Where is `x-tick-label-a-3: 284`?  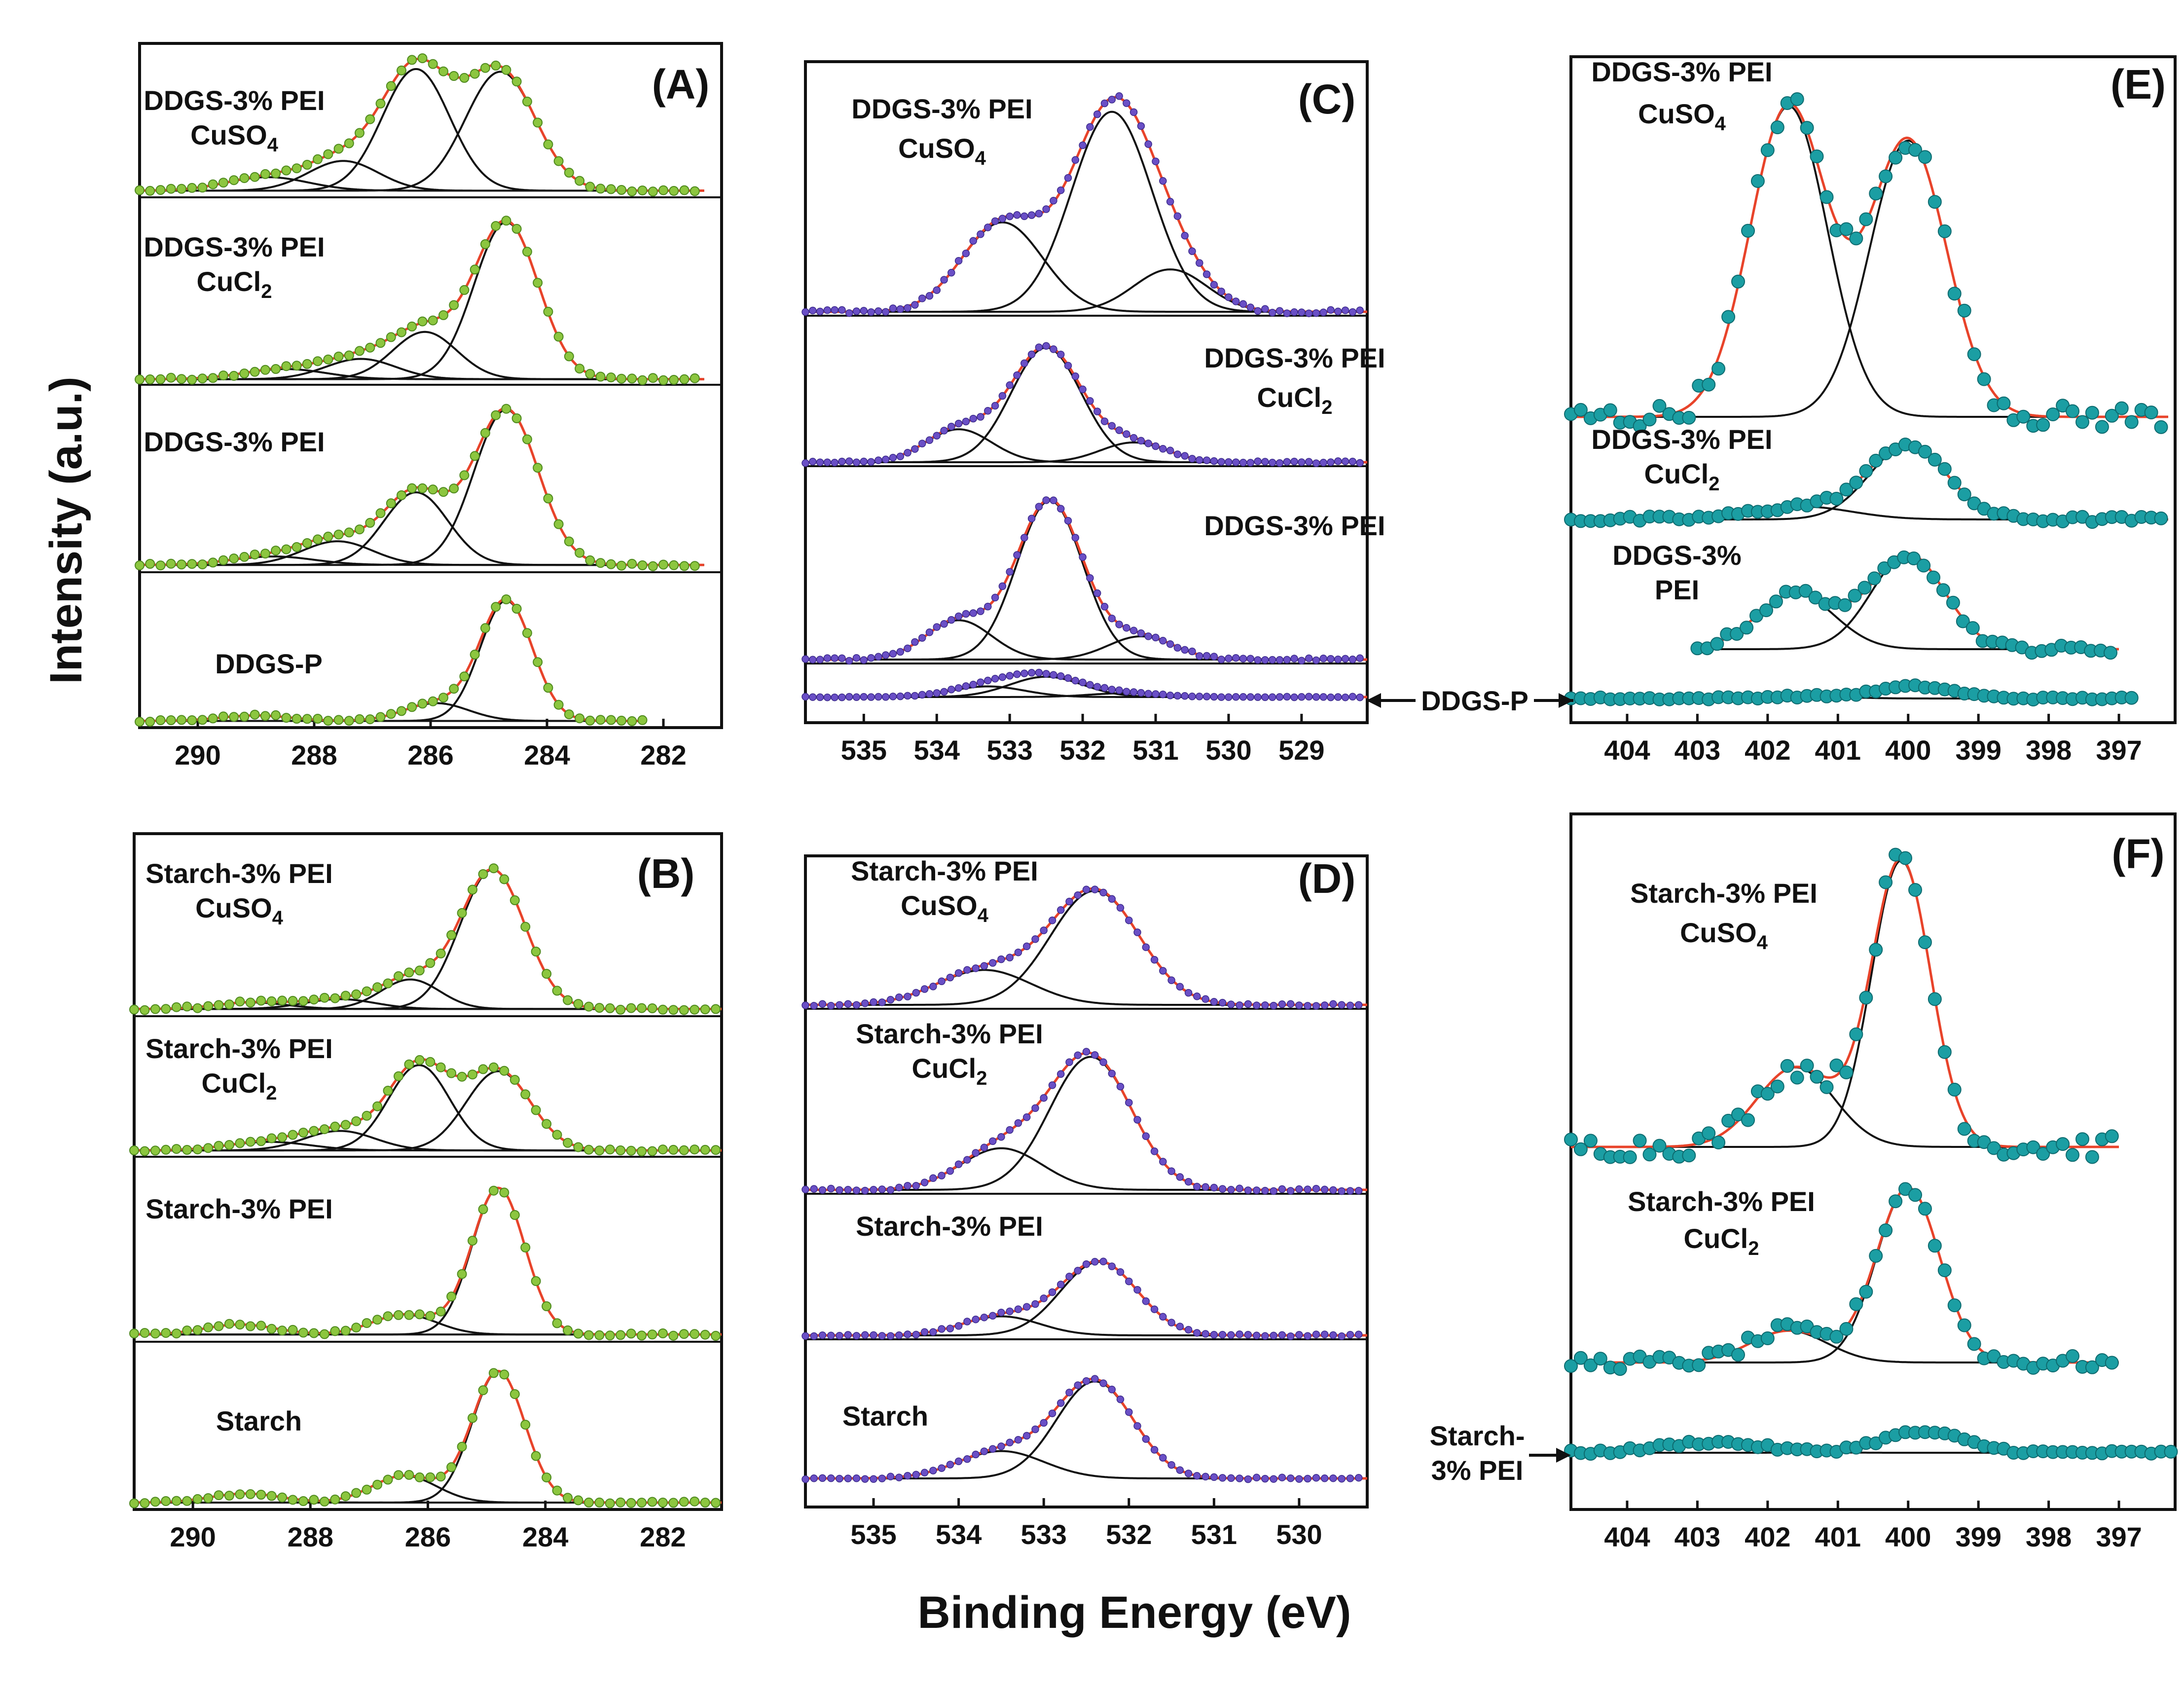
x-tick-label-a-3: 284 is located at coordinates (547, 755).